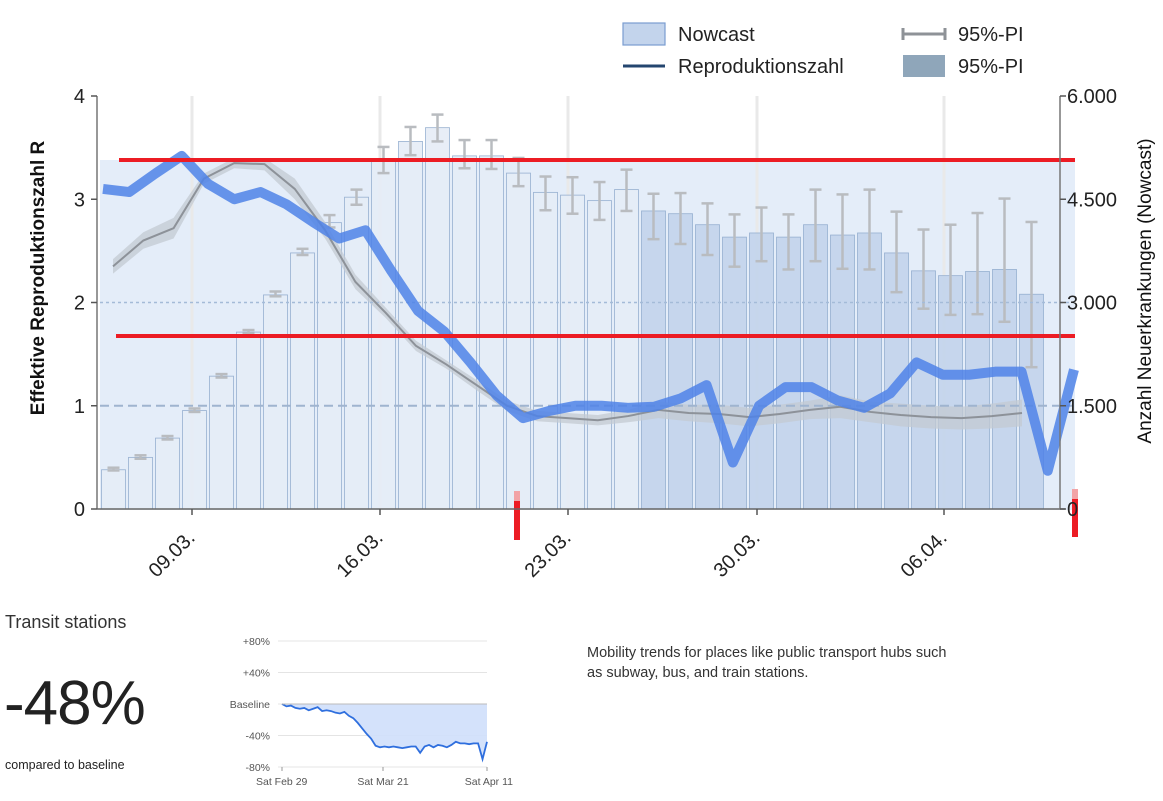  Describe the element at coordinates (991, 67) in the screenshot. I see `legend-label-pi-2: 95%-PI` at that location.